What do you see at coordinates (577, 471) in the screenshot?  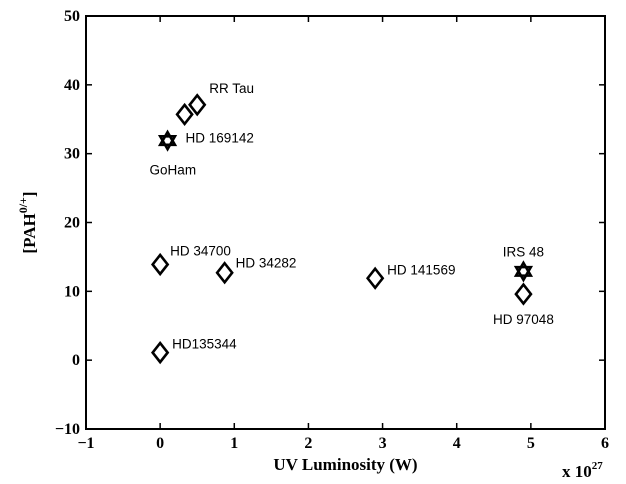 I see `x-multiplier-base: x 10` at bounding box center [577, 471].